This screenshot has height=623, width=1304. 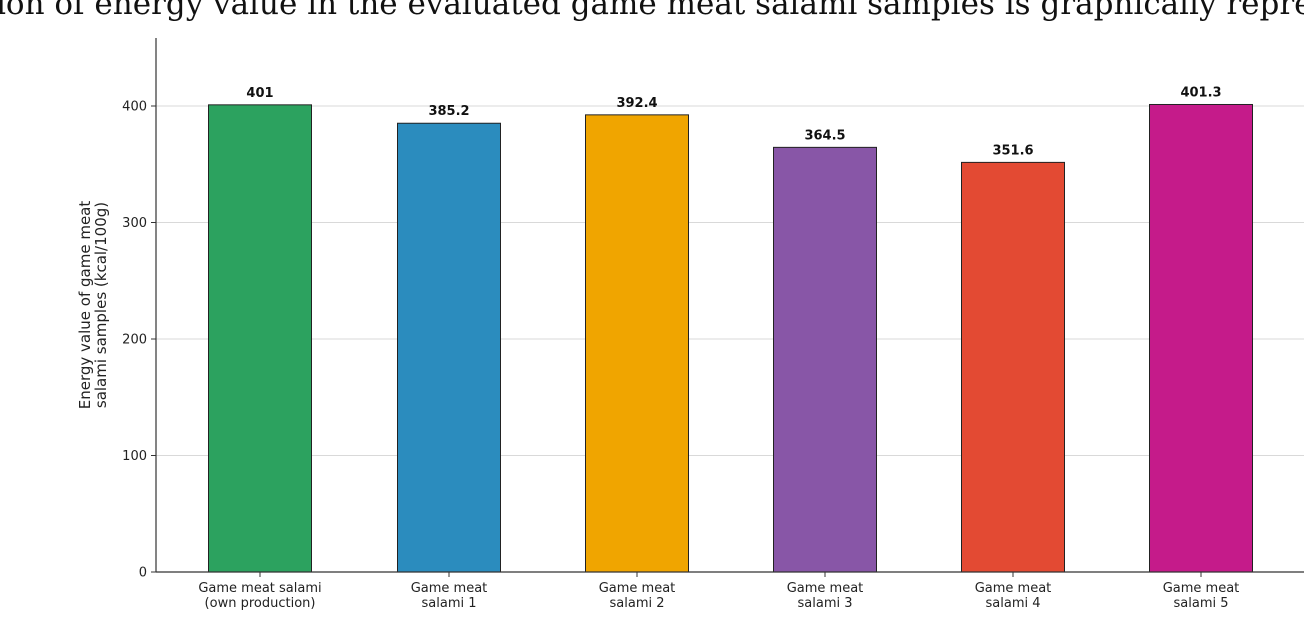 I want to click on x-tick-label-5: Game meat salami 4, so click(x=1013, y=596).